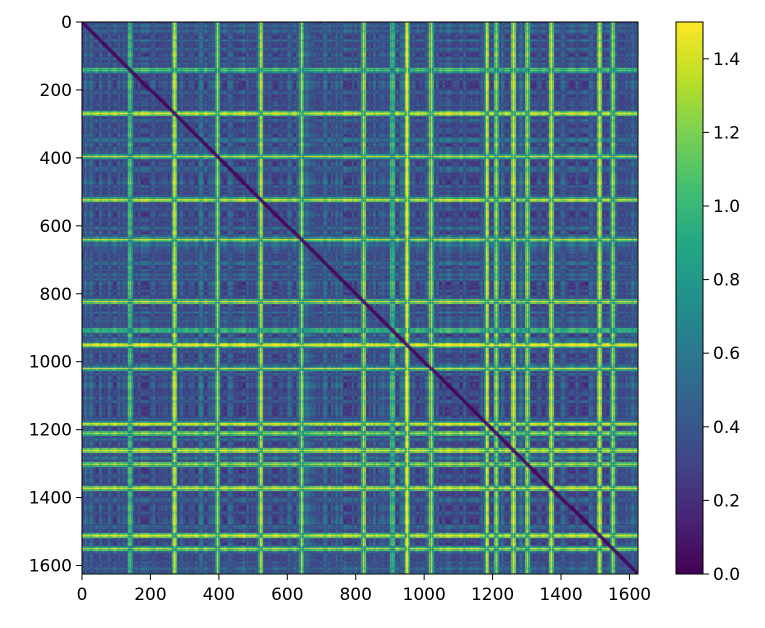 This screenshot has width=765, height=628. What do you see at coordinates (56, 227) in the screenshot?
I see `y-tick-label: 600` at bounding box center [56, 227].